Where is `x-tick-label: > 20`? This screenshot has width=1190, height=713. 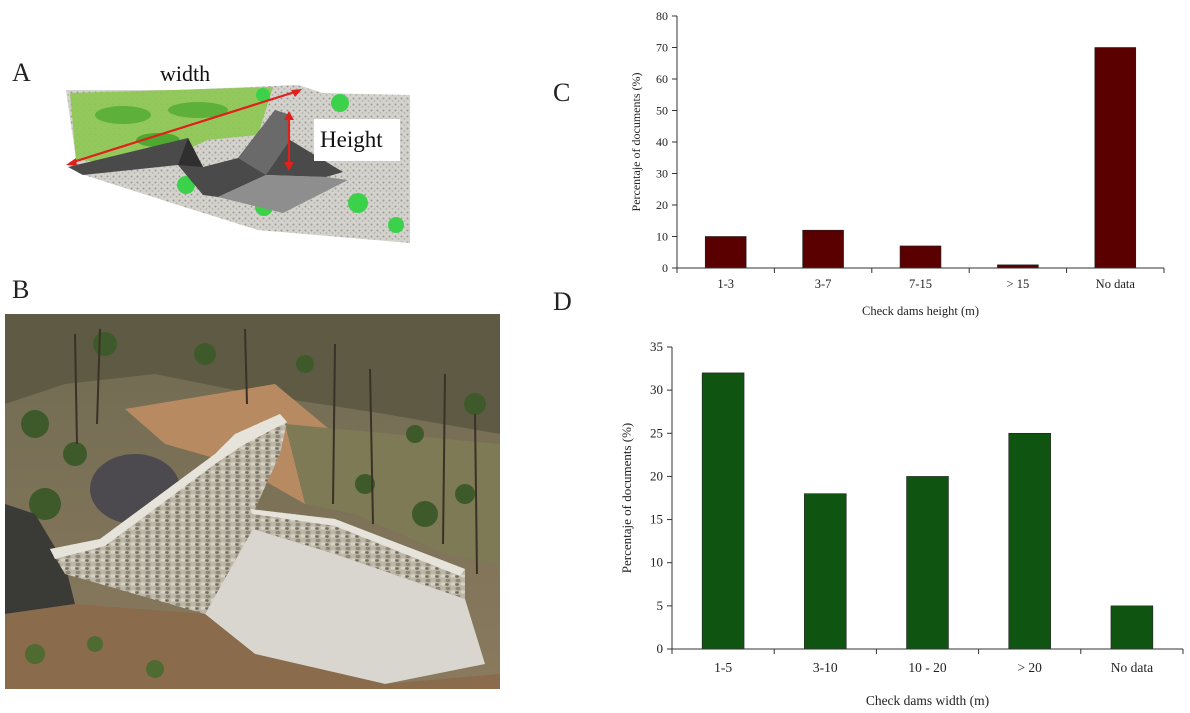
x-tick-label: > 20 is located at coordinates (1029, 667).